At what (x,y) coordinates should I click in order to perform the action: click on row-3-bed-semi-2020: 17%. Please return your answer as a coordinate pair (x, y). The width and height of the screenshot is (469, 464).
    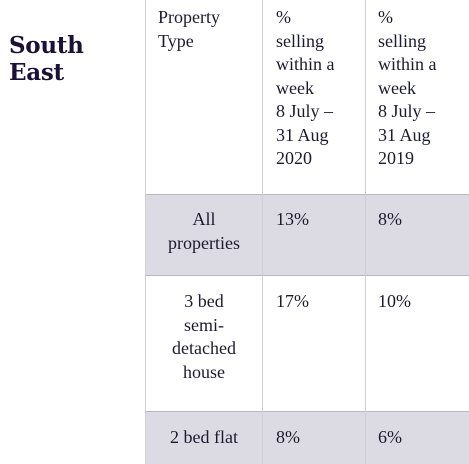
    Looking at the image, I should click on (292, 301).